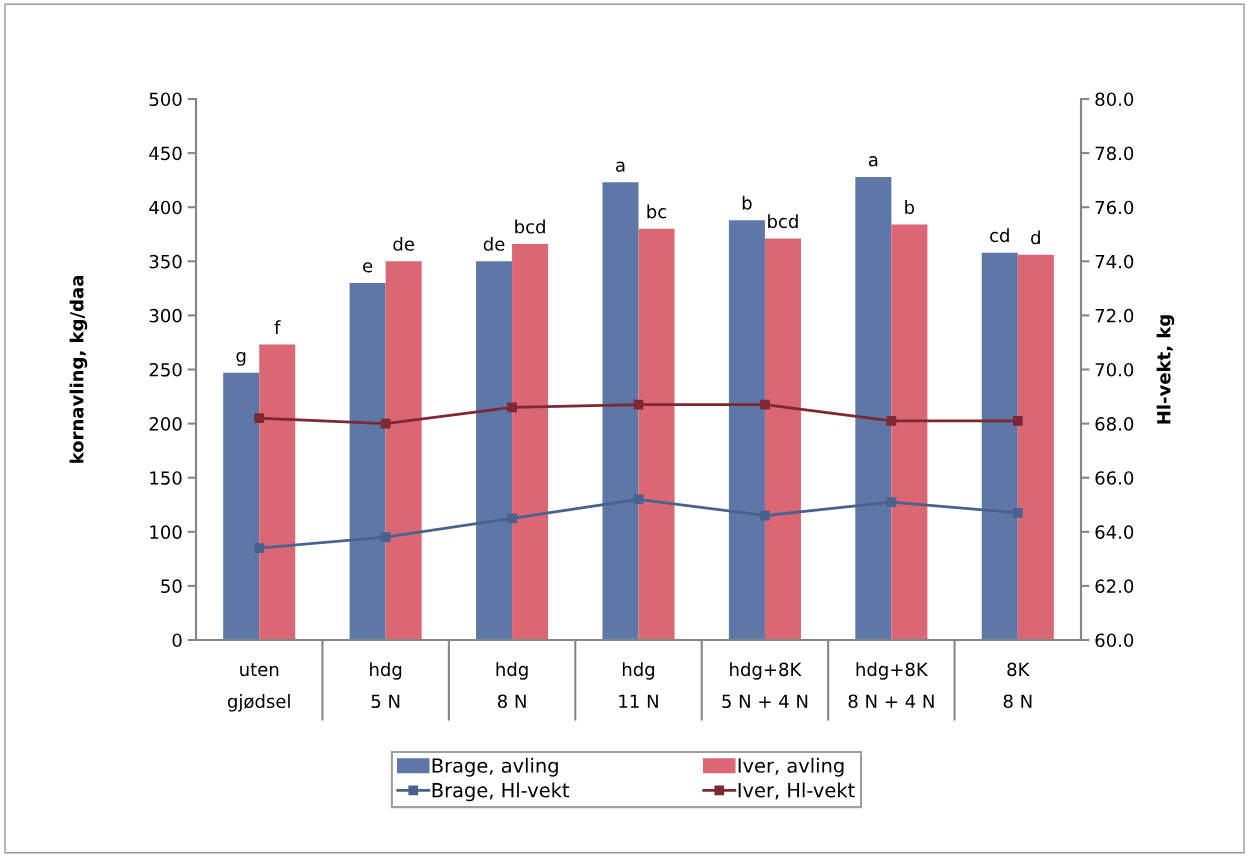  What do you see at coordinates (791, 767) in the screenshot?
I see `legend-label: Iver, avling` at bounding box center [791, 767].